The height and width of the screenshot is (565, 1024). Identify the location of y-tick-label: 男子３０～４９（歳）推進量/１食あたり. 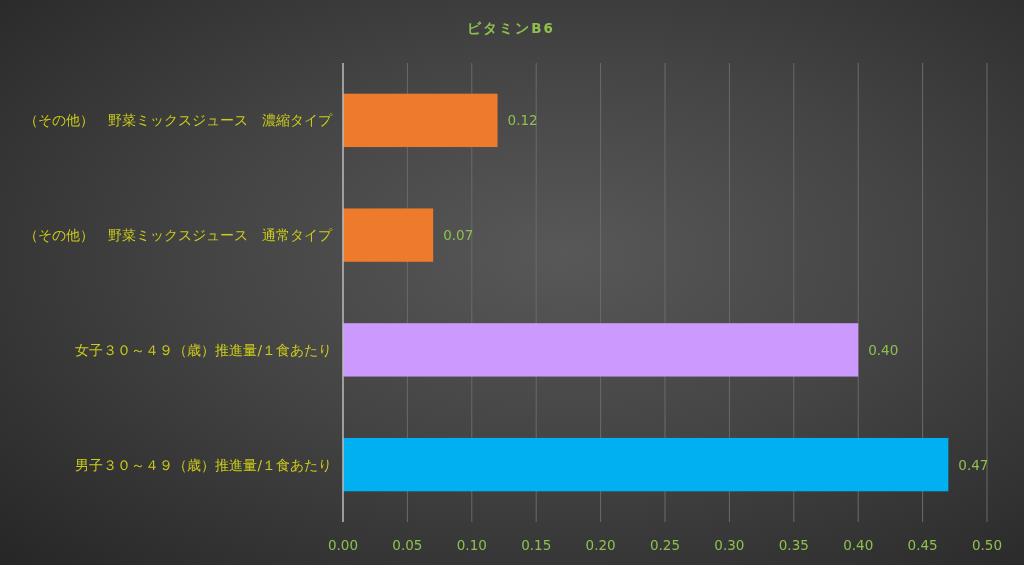
(203, 464).